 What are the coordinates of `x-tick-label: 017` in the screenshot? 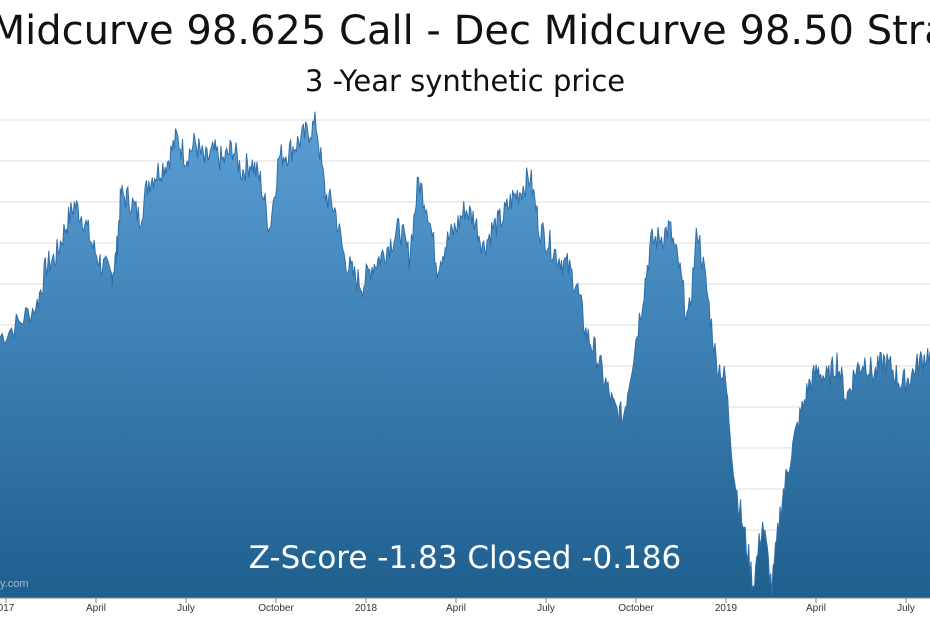 It's located at (7, 608).